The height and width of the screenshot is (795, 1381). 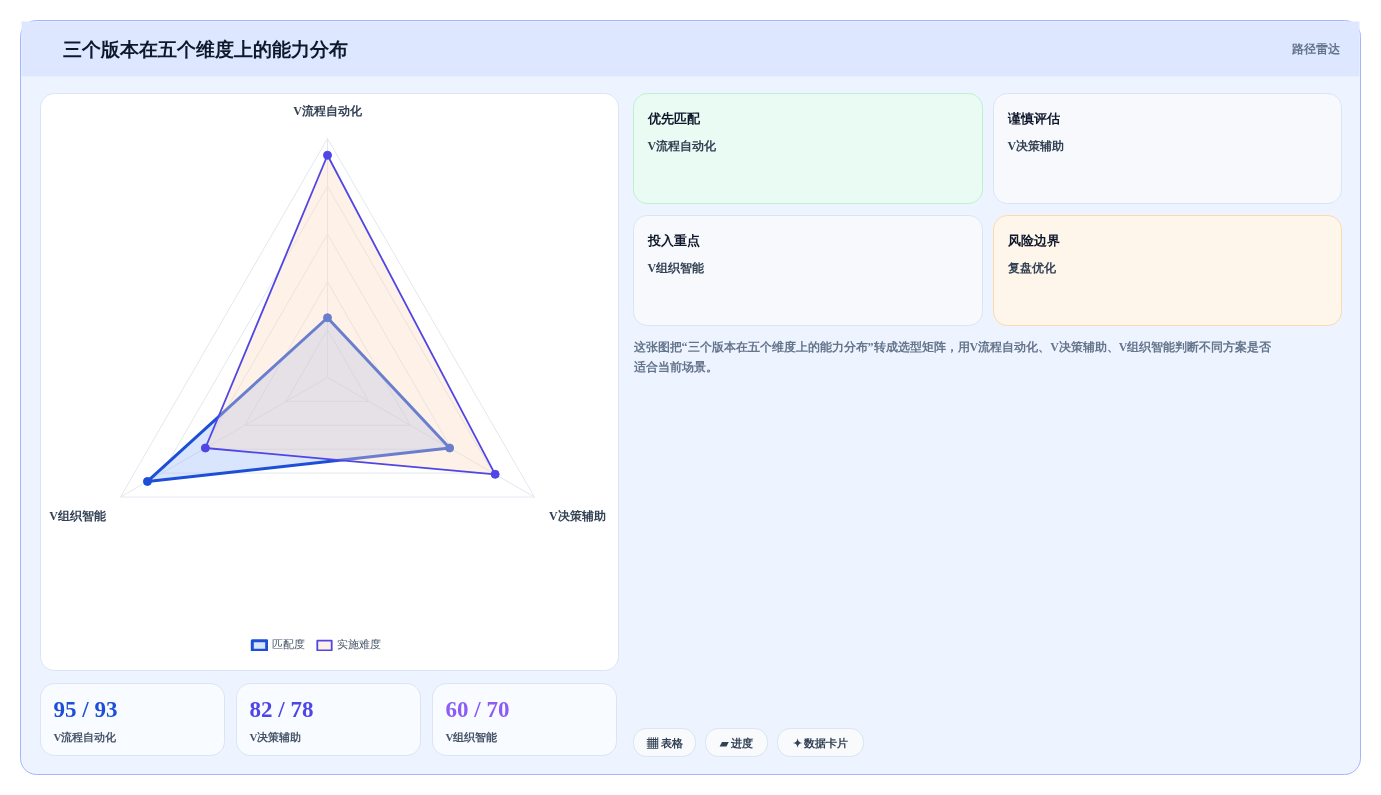 I want to click on text: 投入重点, so click(x=673, y=240).